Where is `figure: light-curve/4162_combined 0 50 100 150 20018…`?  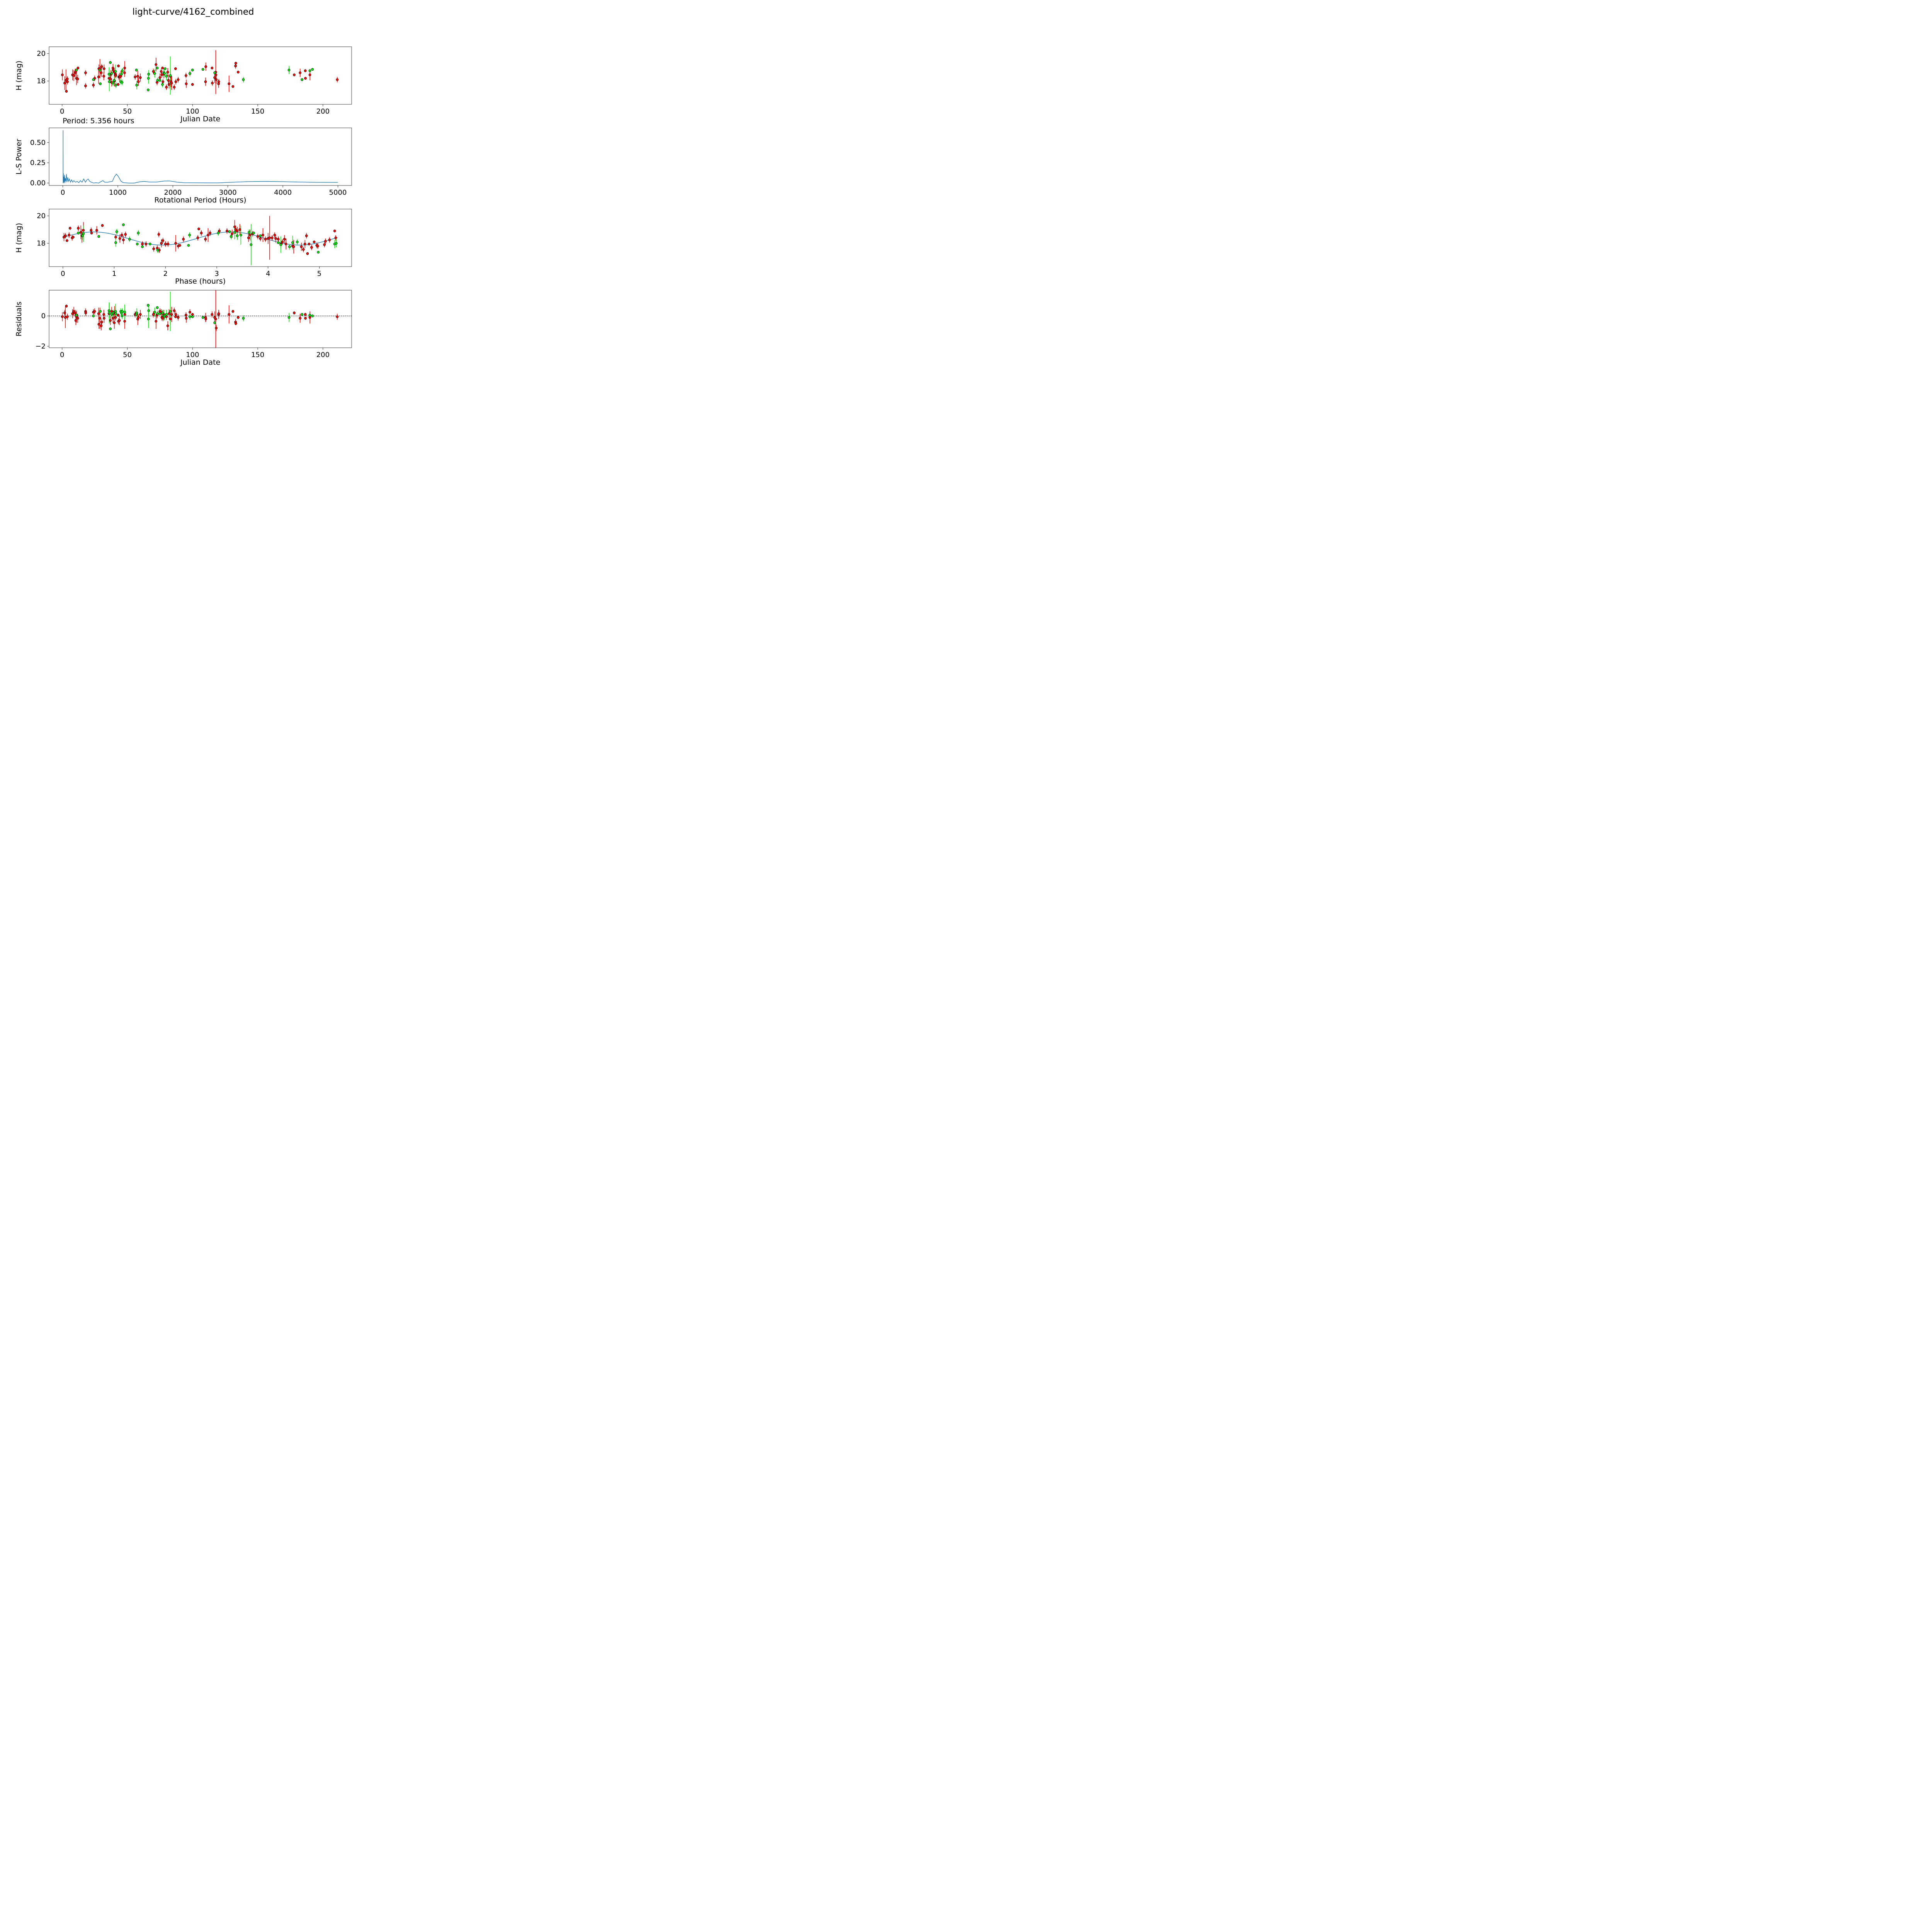 figure: light-curve/4162_combined 0 50 100 150 20018… is located at coordinates (184, 187).